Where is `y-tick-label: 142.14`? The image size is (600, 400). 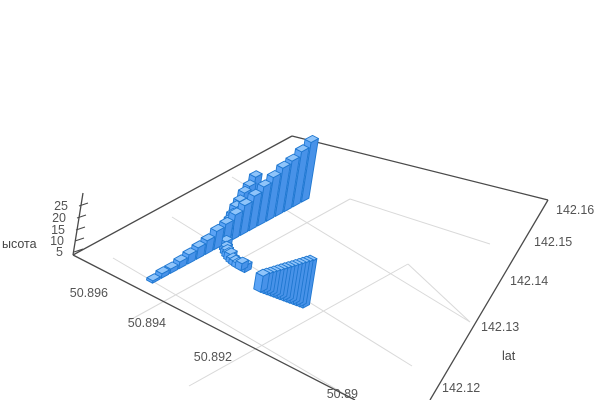 y-tick-label: 142.14 is located at coordinates (529, 281).